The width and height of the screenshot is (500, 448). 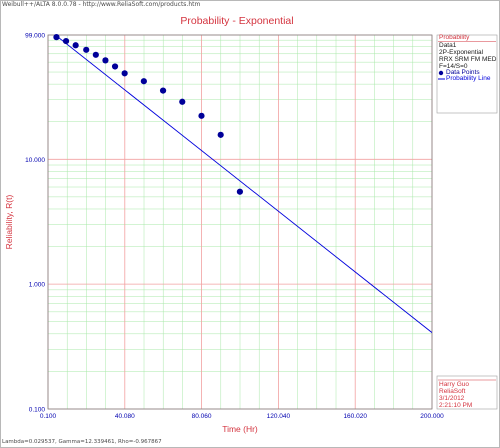 What do you see at coordinates (9, 222) in the screenshot?
I see `y-axis-label: Reliability, R(t)` at bounding box center [9, 222].